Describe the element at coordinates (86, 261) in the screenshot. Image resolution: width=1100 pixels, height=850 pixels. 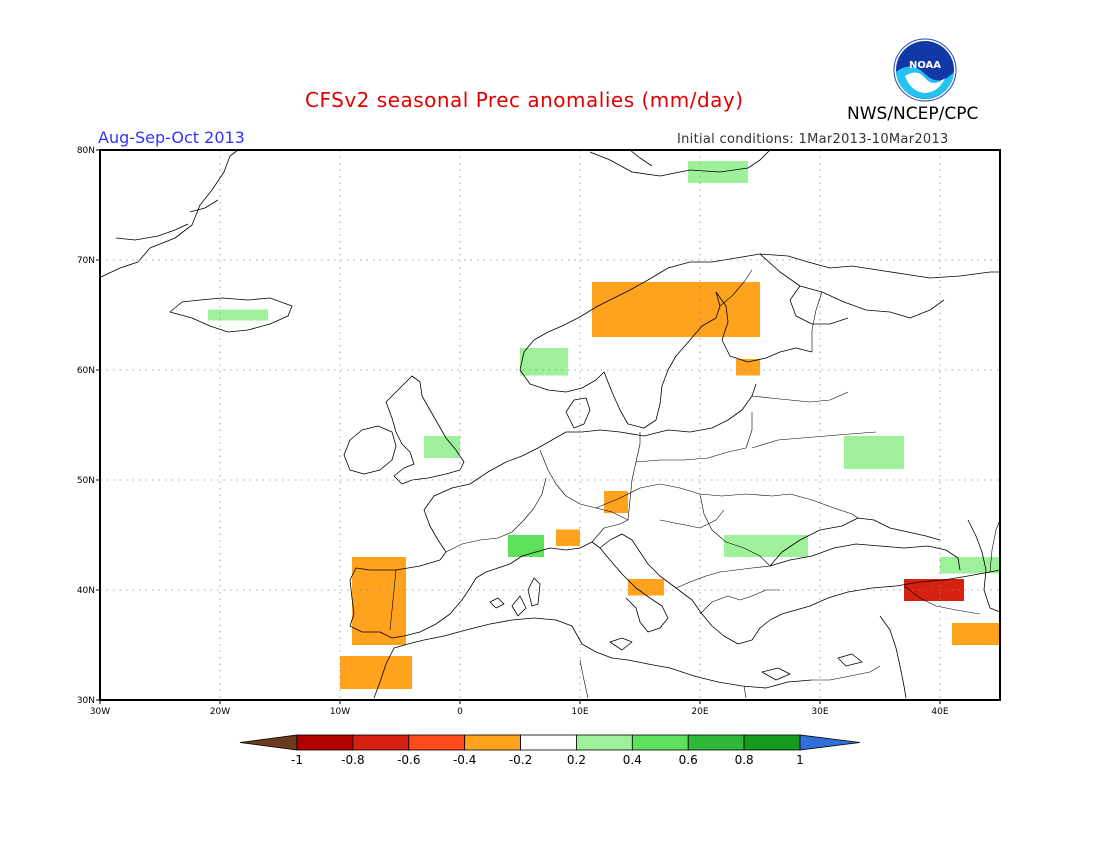
I see `y-tick-label: 70N` at that location.